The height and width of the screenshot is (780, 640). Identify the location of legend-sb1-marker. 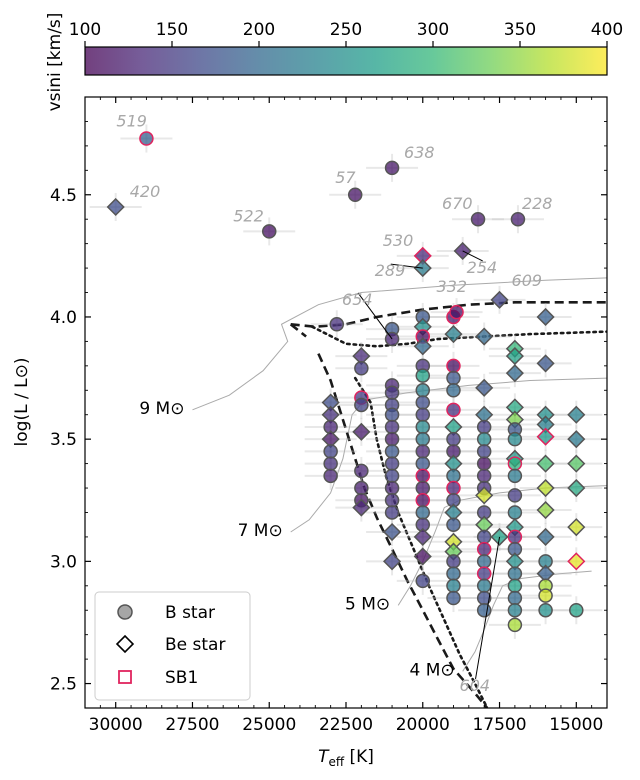
(125, 677).